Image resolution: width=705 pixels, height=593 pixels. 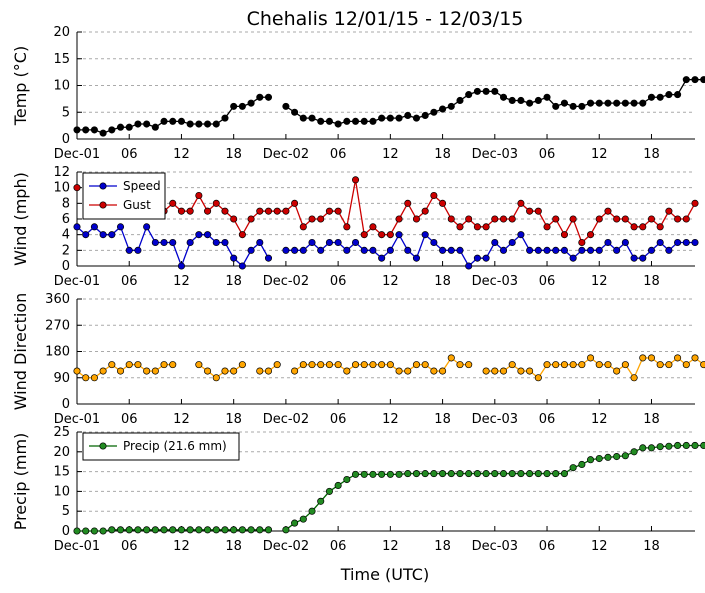 What do you see at coordinates (651, 281) in the screenshot?
I see `x-tick-label: 18` at bounding box center [651, 281].